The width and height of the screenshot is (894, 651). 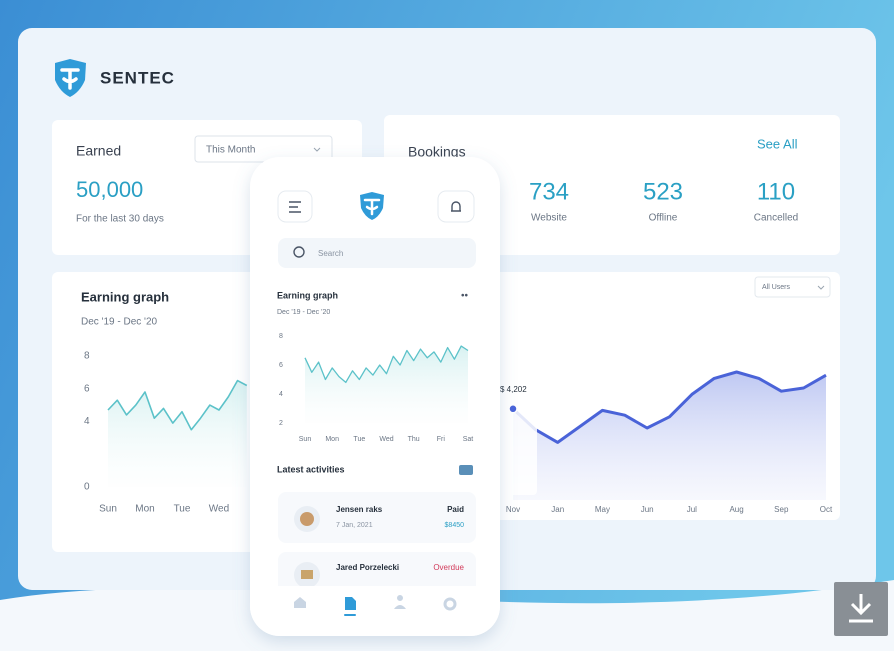 I want to click on brand-name: SENTEC, so click(x=137, y=77).